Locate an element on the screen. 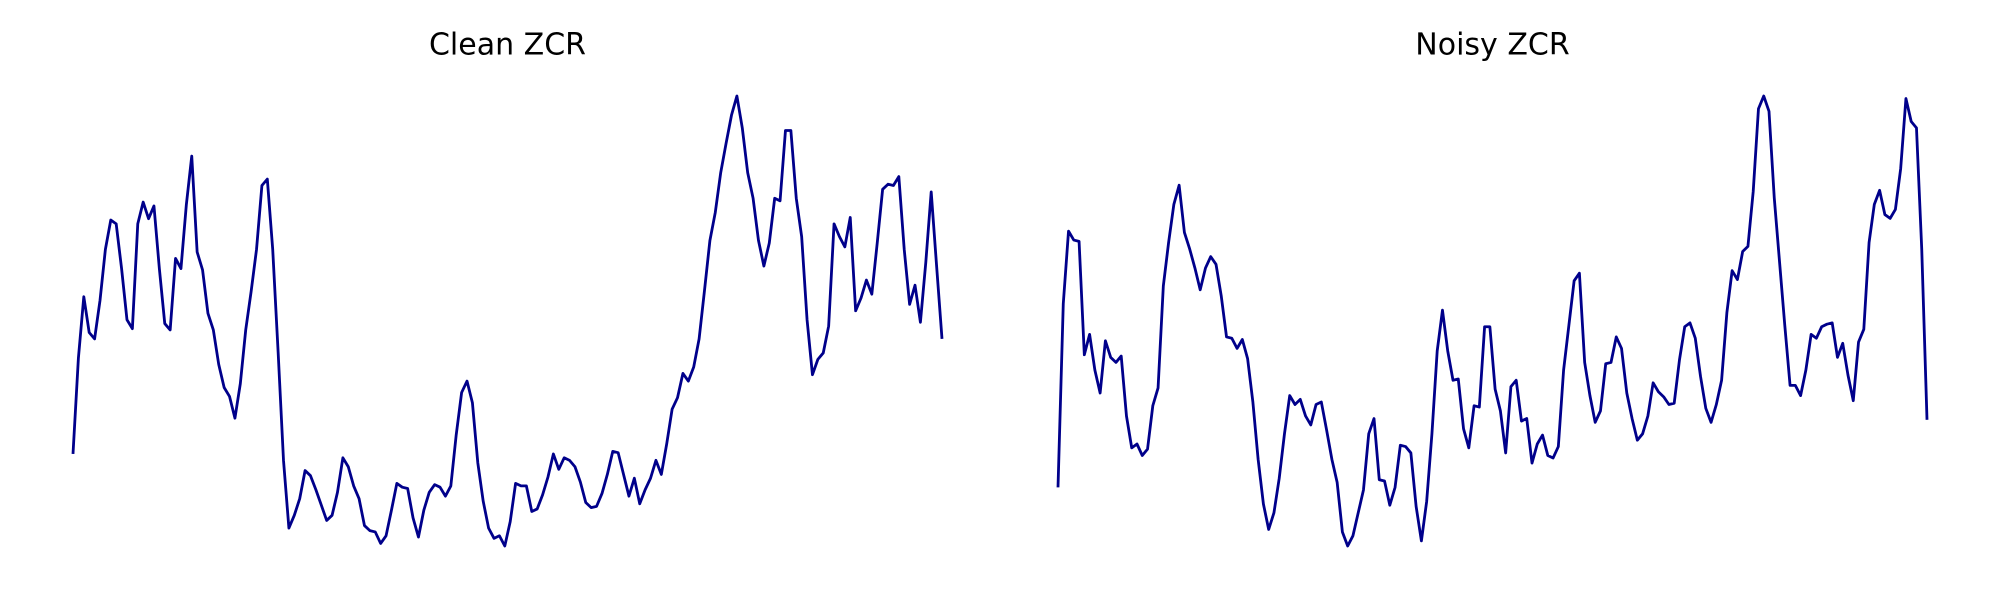 Image resolution: width=2000 pixels, height=600 pixels. chart-title: Clean ZCR is located at coordinates (507, 45).